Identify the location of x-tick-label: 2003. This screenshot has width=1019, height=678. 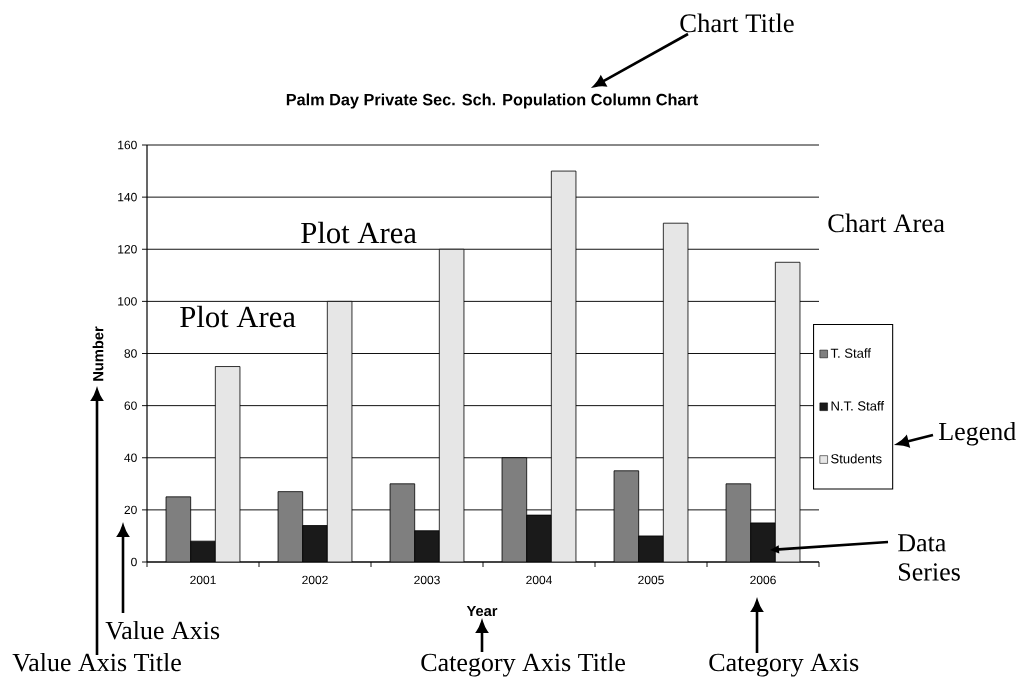
(427, 580).